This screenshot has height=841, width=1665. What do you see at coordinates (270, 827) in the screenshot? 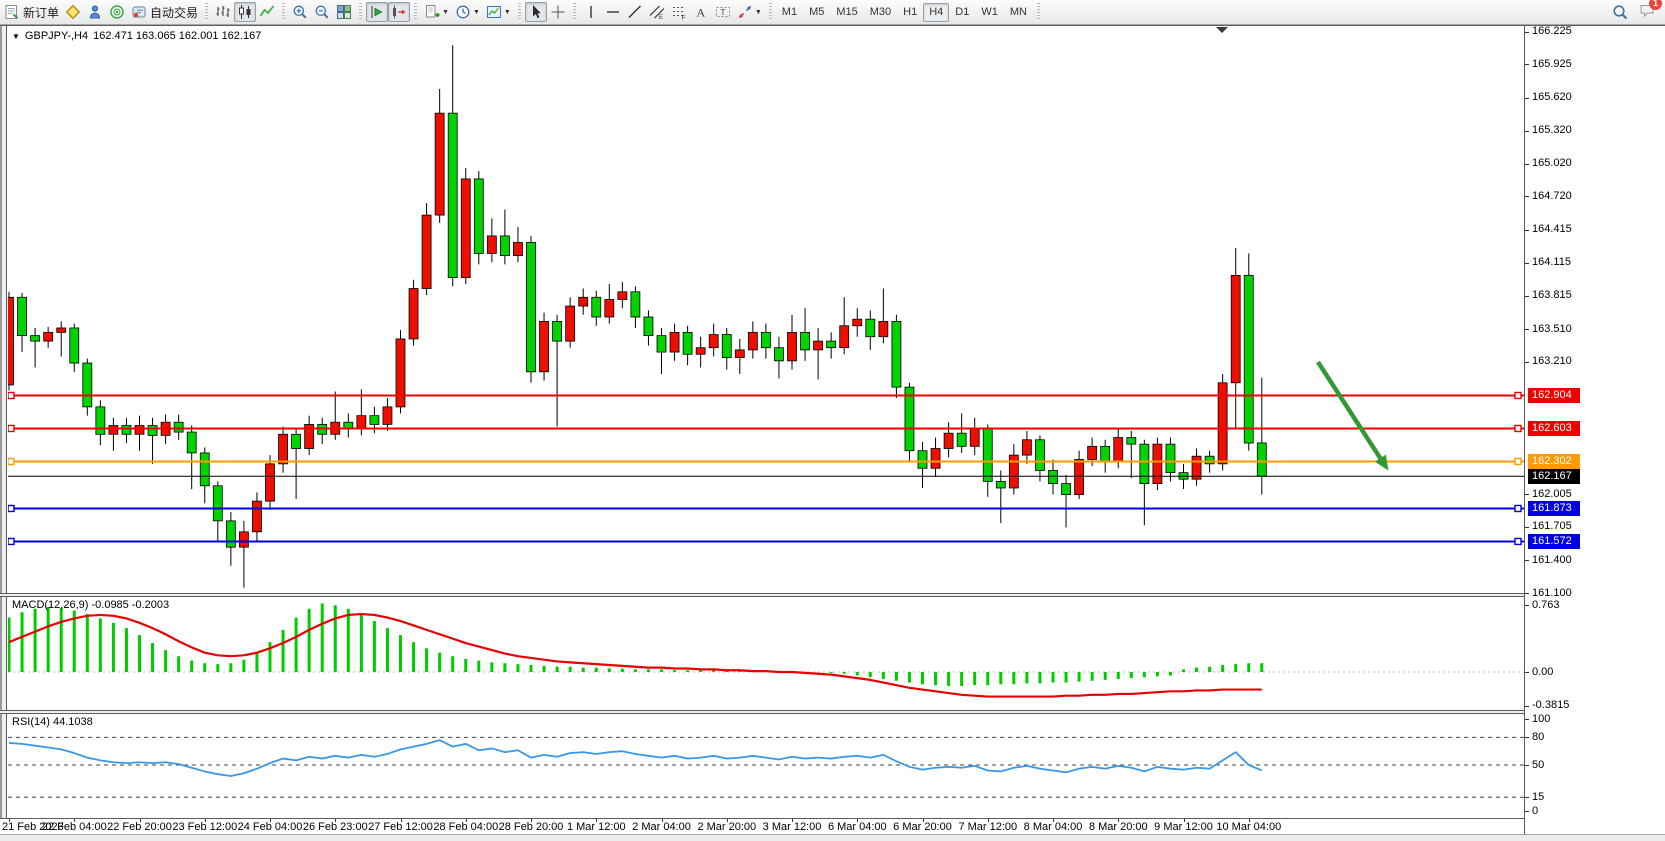
I see `time-tick-label: 24 Feb 04:00` at bounding box center [270, 827].